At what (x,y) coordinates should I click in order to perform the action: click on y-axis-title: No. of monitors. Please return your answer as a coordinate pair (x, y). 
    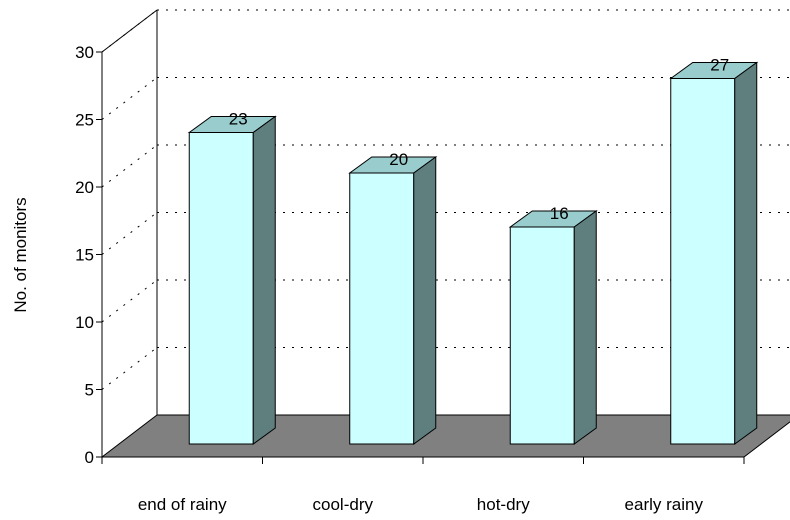
    Looking at the image, I should click on (20, 254).